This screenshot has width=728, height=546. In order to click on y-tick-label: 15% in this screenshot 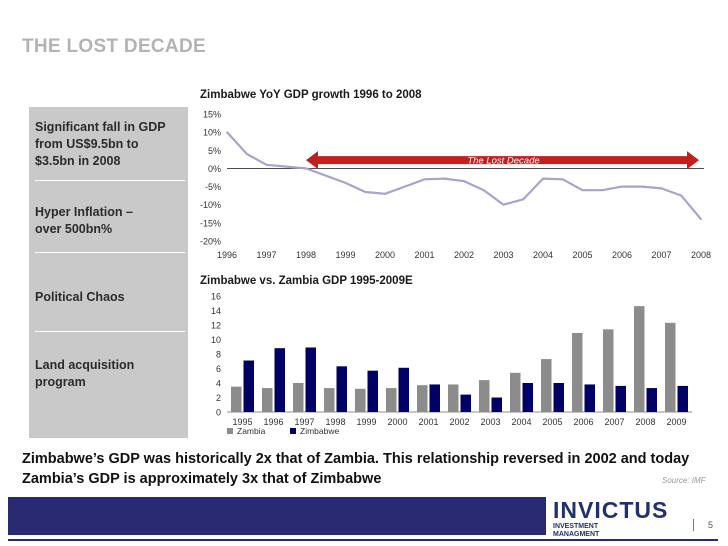, I will do `click(212, 115)`.